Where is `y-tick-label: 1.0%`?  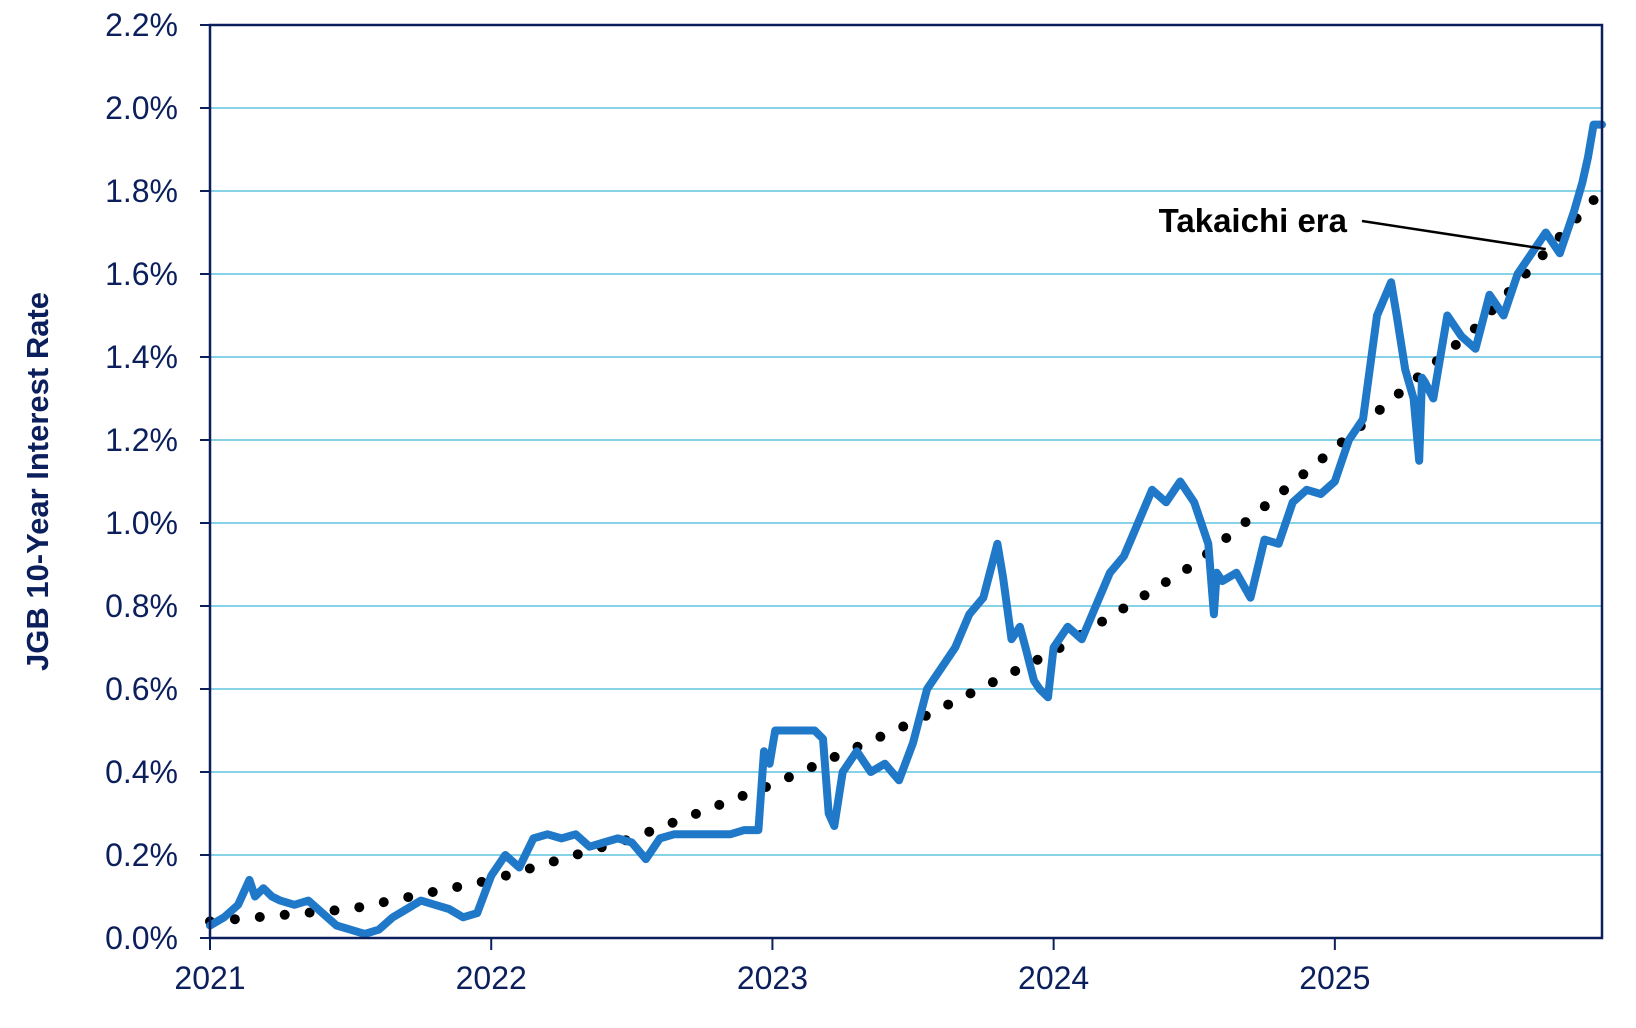
y-tick-label: 1.0% is located at coordinates (141, 523).